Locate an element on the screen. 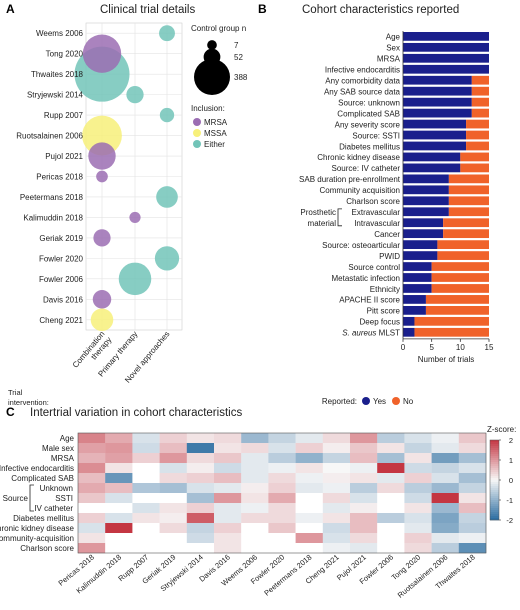  heatmap-cell-unknown-kalimuddin-2018 is located at coordinates (119, 488).